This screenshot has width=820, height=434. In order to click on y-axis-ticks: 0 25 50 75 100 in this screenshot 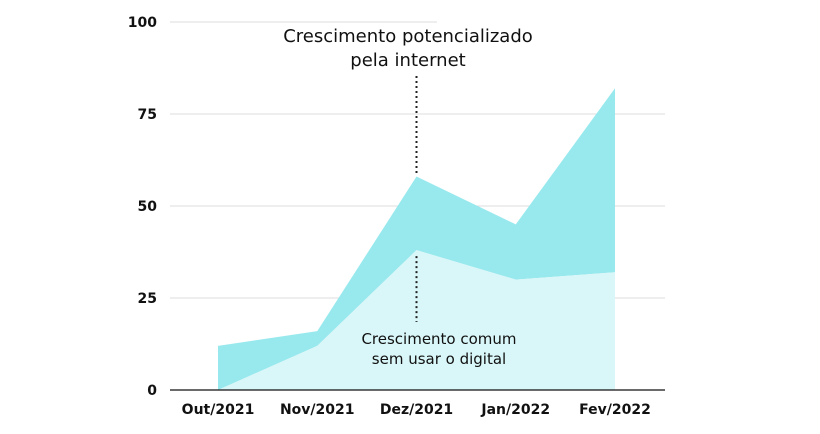, I will do `click(142, 207)`.